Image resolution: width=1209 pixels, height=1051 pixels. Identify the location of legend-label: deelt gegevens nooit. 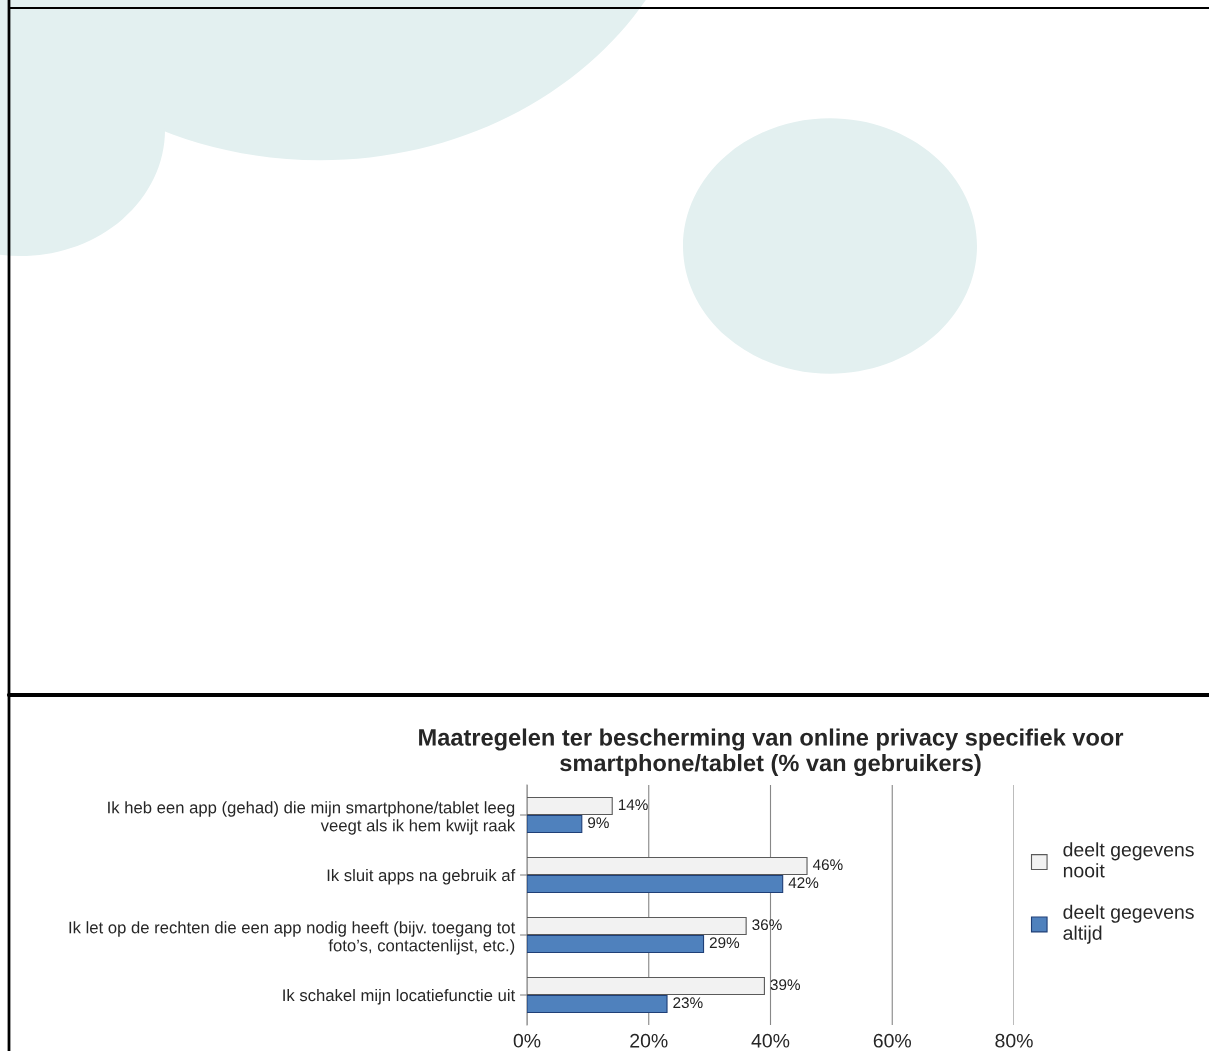
(1128, 860).